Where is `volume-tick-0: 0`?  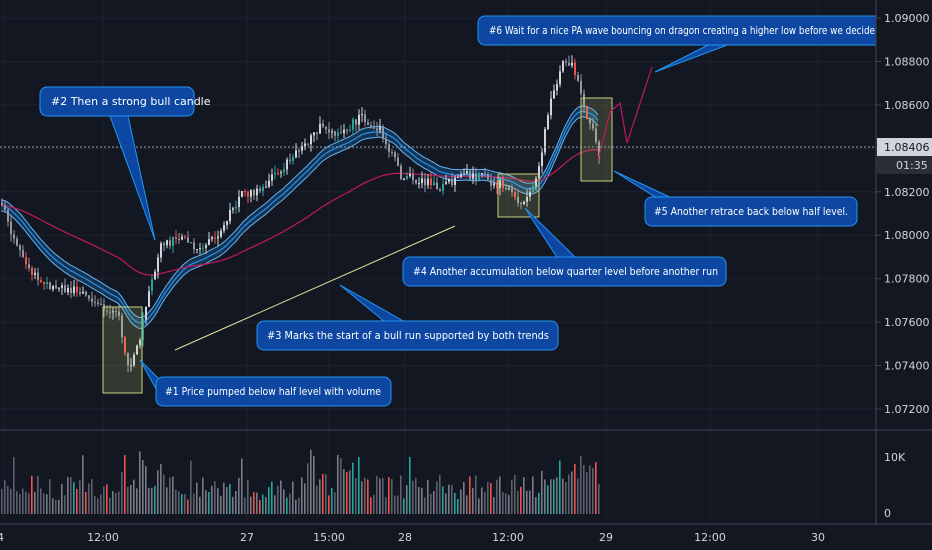 volume-tick-0: 0 is located at coordinates (887, 513).